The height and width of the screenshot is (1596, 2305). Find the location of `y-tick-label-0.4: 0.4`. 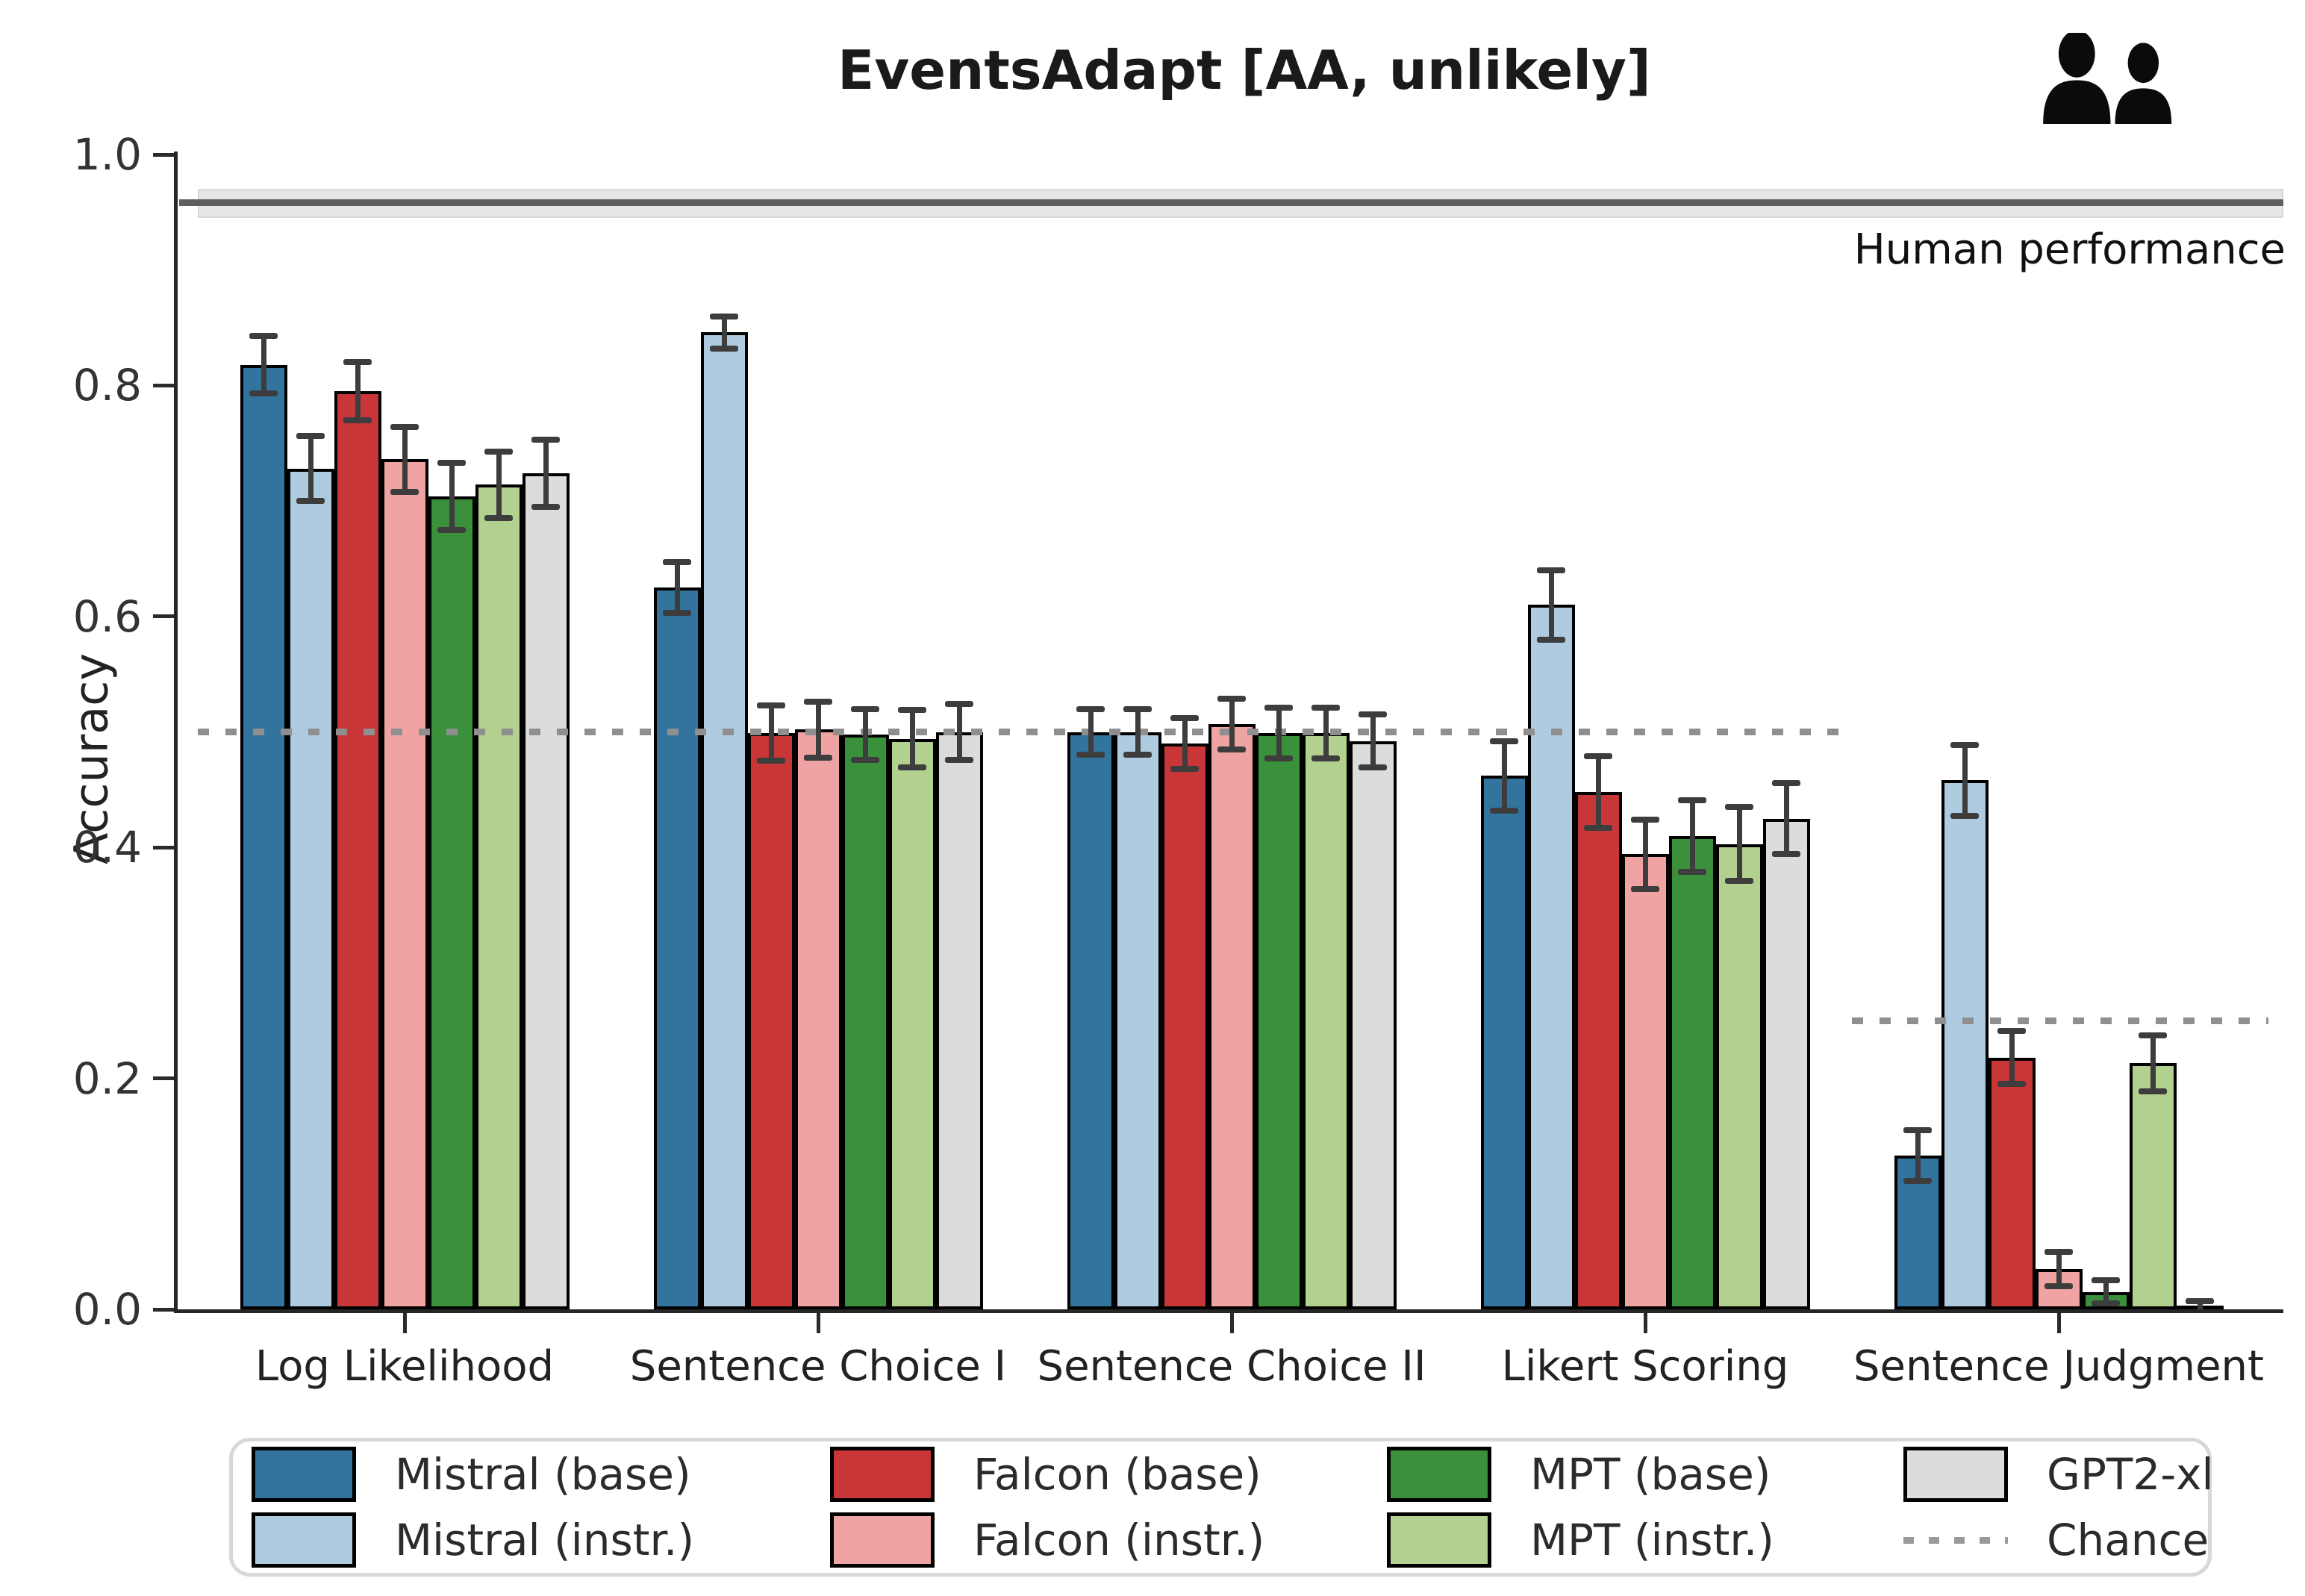

y-tick-label-0.4: 0.4 is located at coordinates (107, 847).